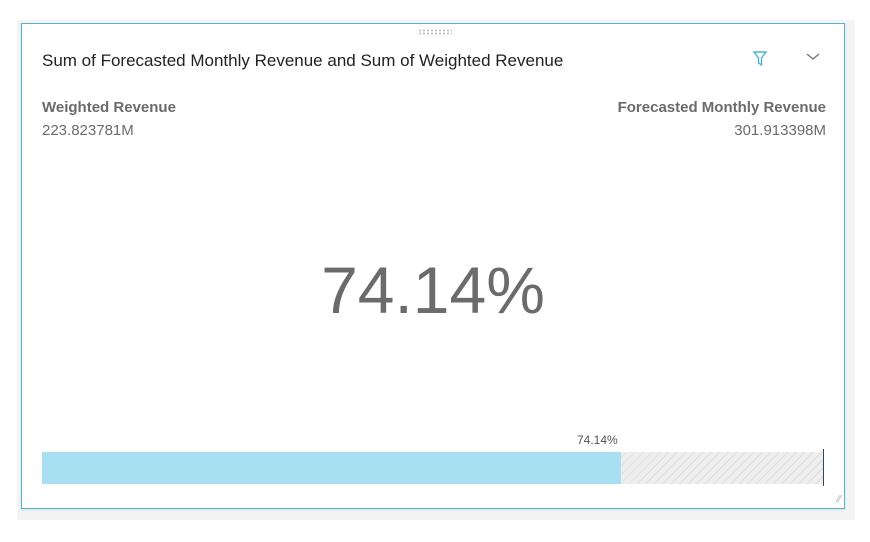 This screenshot has width=870, height=542. Describe the element at coordinates (332, 468) in the screenshot. I see `progress-fill` at that location.